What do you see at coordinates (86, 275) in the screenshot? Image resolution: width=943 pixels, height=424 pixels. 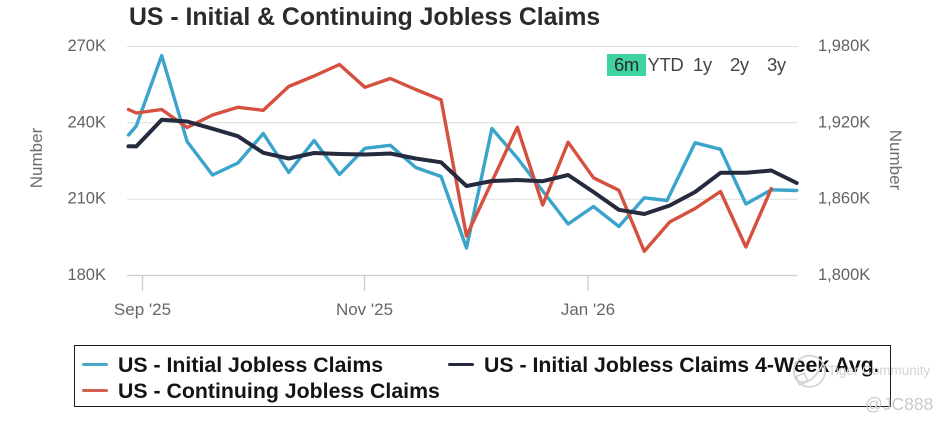 I see `svg-text: 180K` at bounding box center [86, 275].